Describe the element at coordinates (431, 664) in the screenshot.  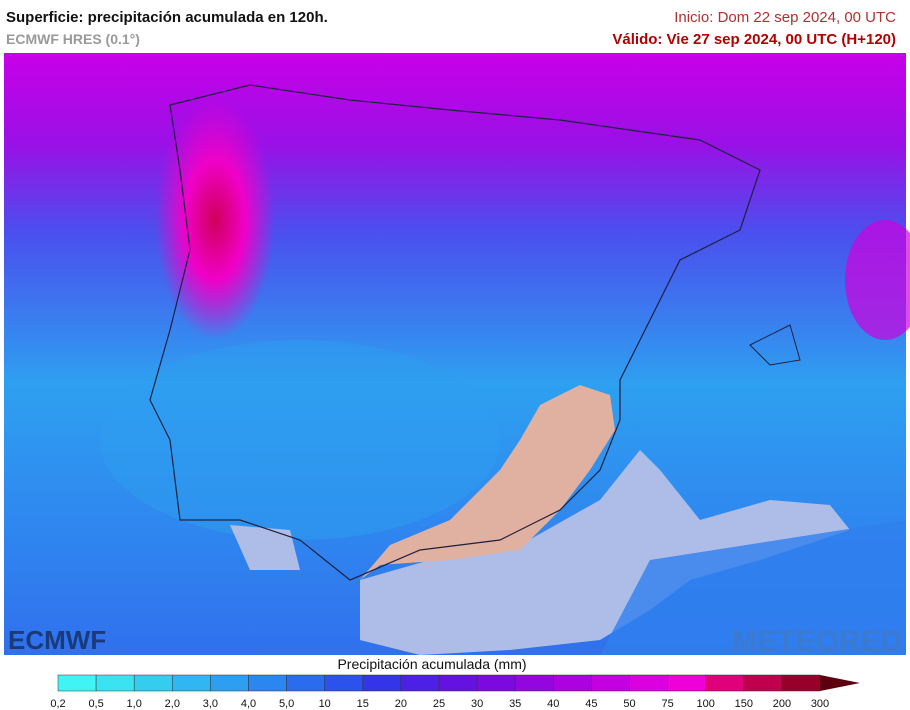
I see `legend-title: Precipitación acumulada (mm)` at that location.